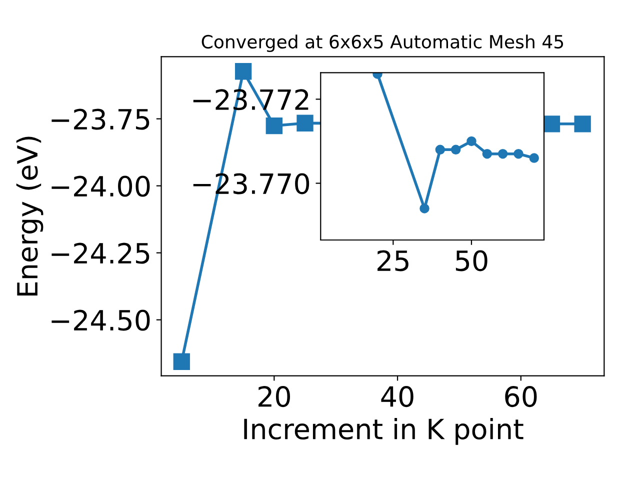 The height and width of the screenshot is (480, 640). Describe the element at coordinates (383, 43) in the screenshot. I see `chart-title: Converged at 6x6x5 Automatic Mesh 45` at that location.